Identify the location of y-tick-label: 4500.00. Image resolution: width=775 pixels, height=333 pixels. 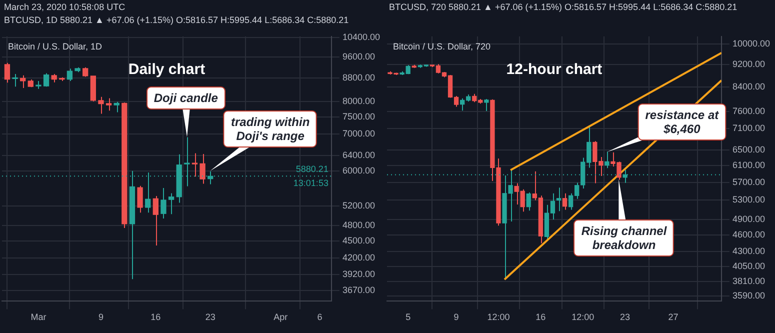
(359, 241).